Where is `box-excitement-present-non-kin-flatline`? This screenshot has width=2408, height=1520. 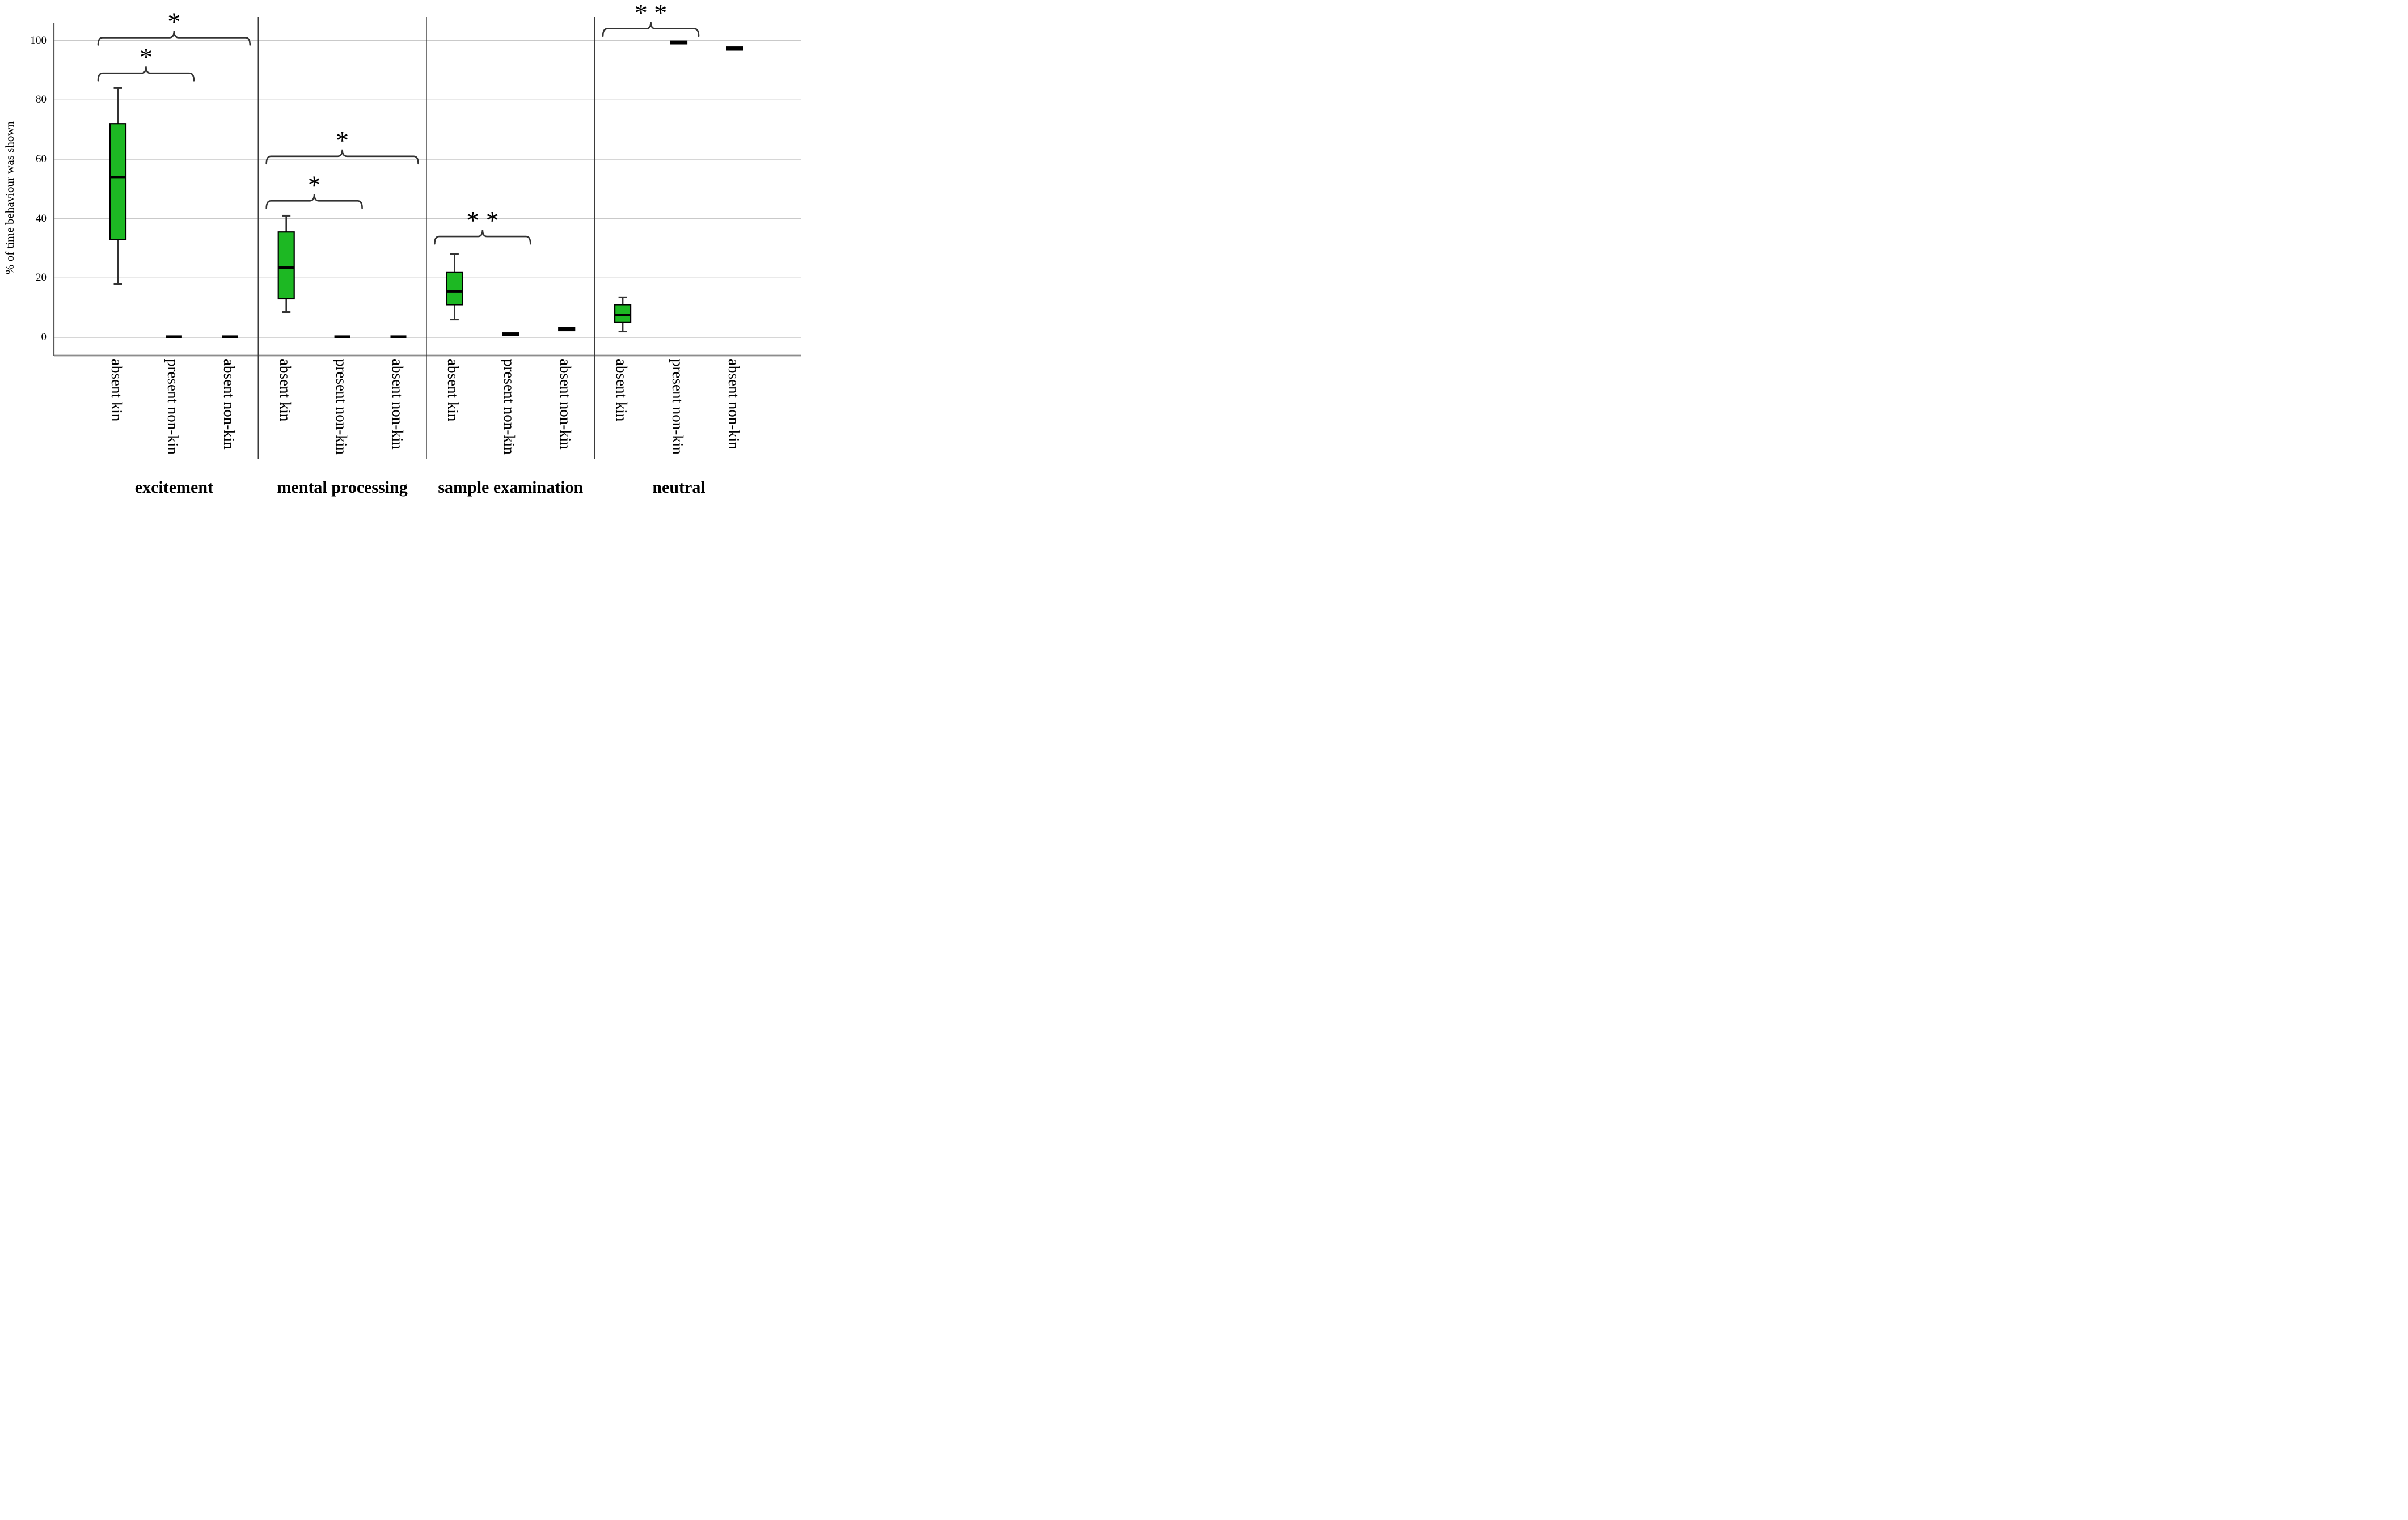
box-excitement-present-non-kin-flatline is located at coordinates (174, 336).